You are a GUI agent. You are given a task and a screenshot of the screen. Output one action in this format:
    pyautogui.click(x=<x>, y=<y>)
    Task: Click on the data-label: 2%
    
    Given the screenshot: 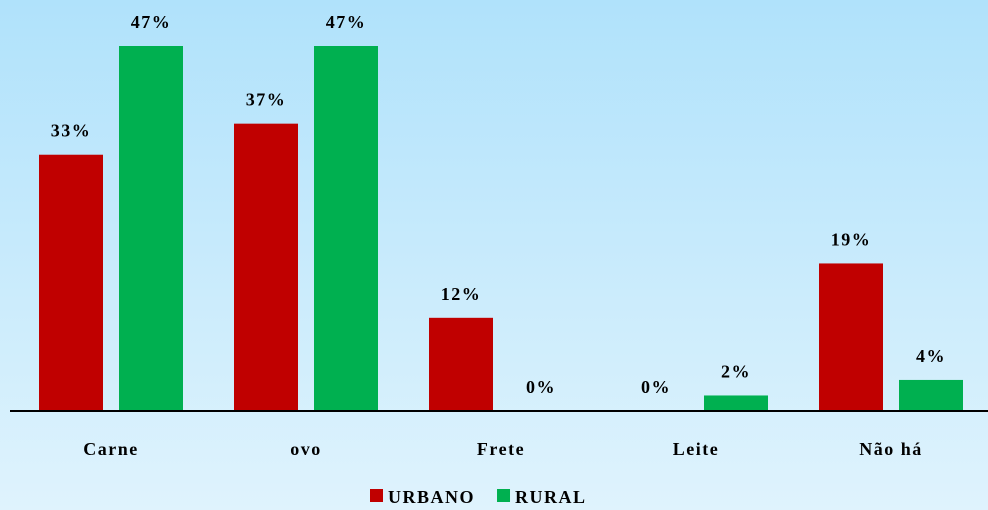 What is the action you would take?
    pyautogui.click(x=736, y=371)
    